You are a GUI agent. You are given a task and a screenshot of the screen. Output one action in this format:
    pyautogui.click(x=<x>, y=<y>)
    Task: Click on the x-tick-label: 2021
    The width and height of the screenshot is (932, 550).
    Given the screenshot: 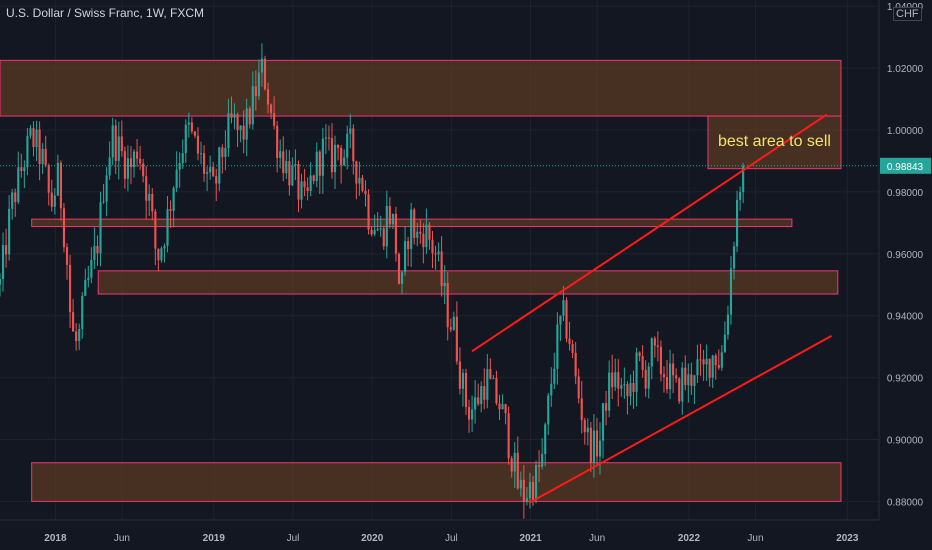 What is the action you would take?
    pyautogui.click(x=530, y=538)
    